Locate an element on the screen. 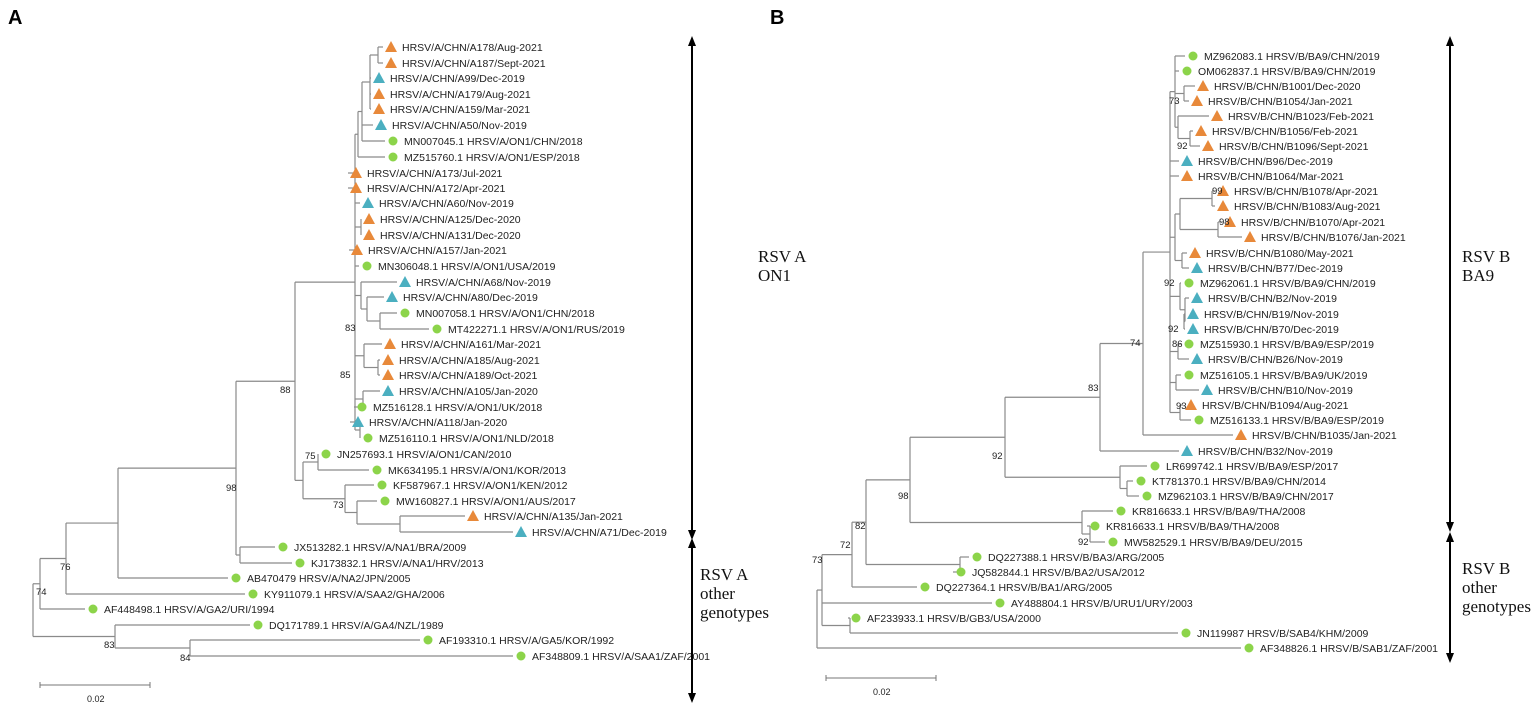  leaf-label: AY488804.1 HRSV/B/URU1/URY/2003 is located at coordinates (1102, 604).